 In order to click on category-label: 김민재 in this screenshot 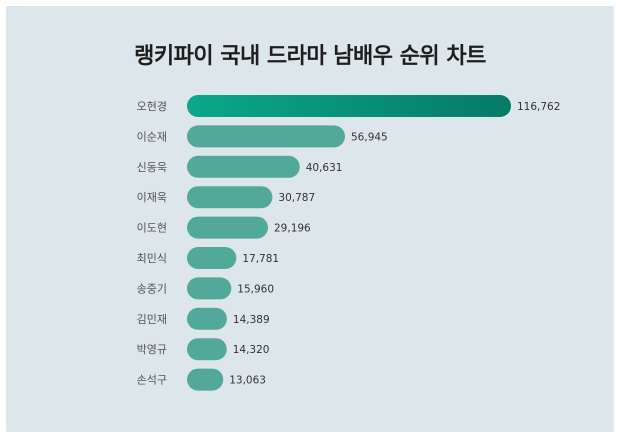, I will do `click(152, 319)`.